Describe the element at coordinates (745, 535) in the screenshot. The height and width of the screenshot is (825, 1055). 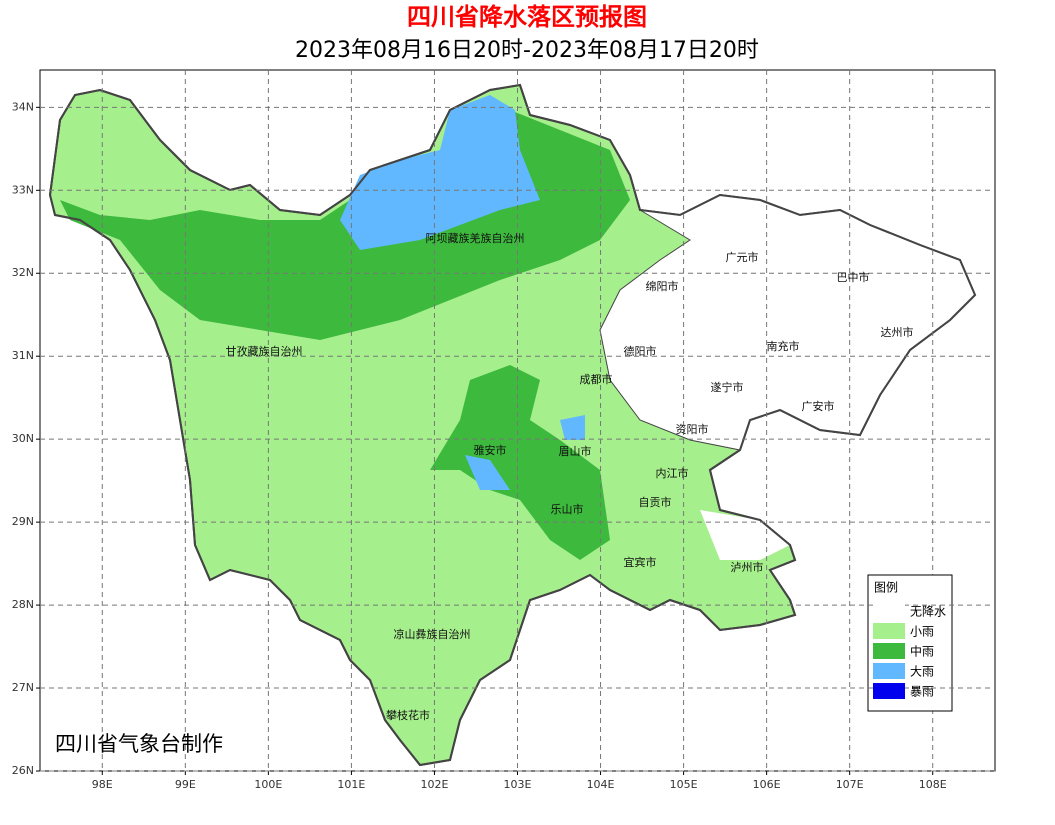
I see `no-rain-area` at that location.